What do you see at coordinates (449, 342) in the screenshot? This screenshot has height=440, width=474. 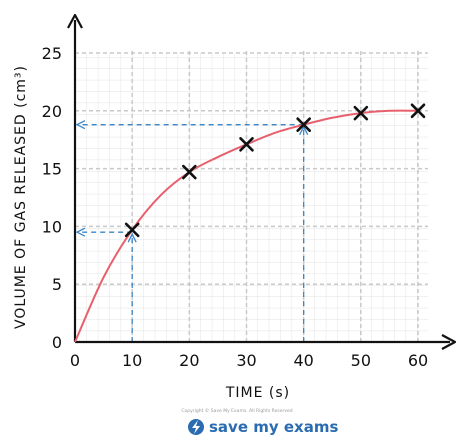 I see `x-axis-arrow-icon` at bounding box center [449, 342].